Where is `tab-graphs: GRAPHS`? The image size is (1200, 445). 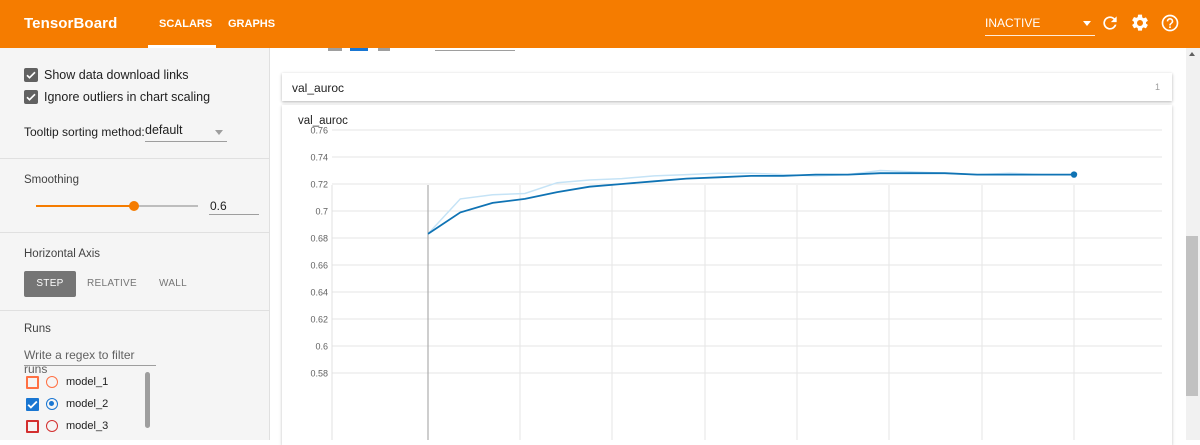 tab-graphs: GRAPHS is located at coordinates (252, 24).